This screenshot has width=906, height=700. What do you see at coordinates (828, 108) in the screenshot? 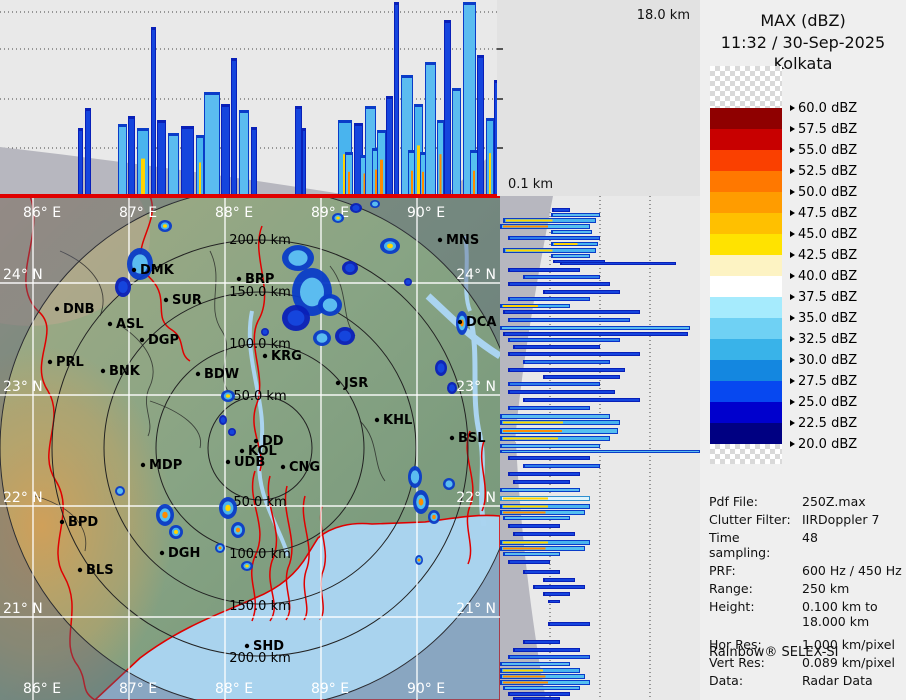
I see `legend-value-label: 60.0 dBZ` at bounding box center [828, 108].